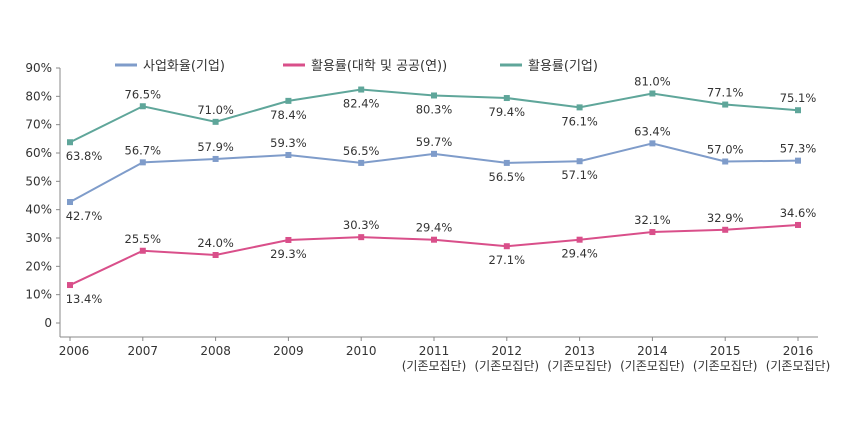  Describe the element at coordinates (652, 351) in the screenshot. I see `x-tick-label: 2014` at that location.